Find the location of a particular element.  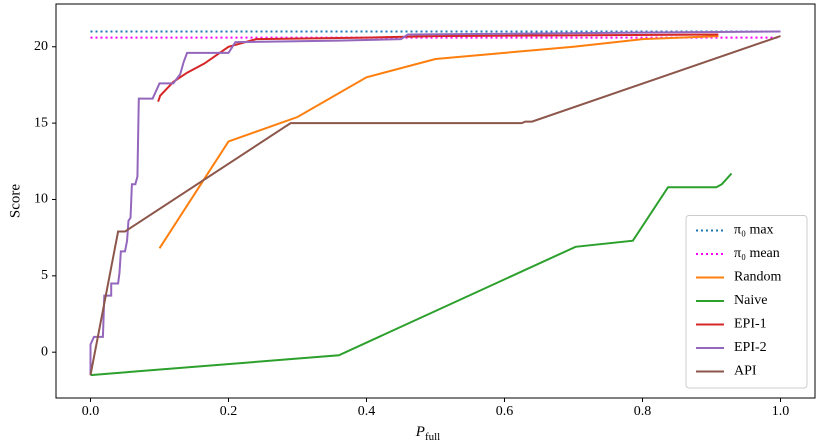

y-axis-label: Score is located at coordinates (15, 201).